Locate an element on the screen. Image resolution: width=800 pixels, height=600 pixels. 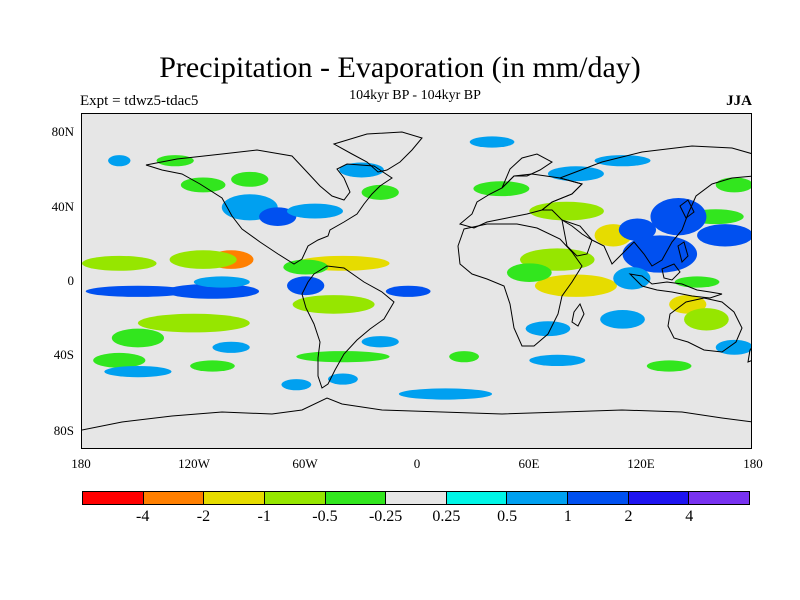
coastline-arabia is located at coordinates (577, 238).